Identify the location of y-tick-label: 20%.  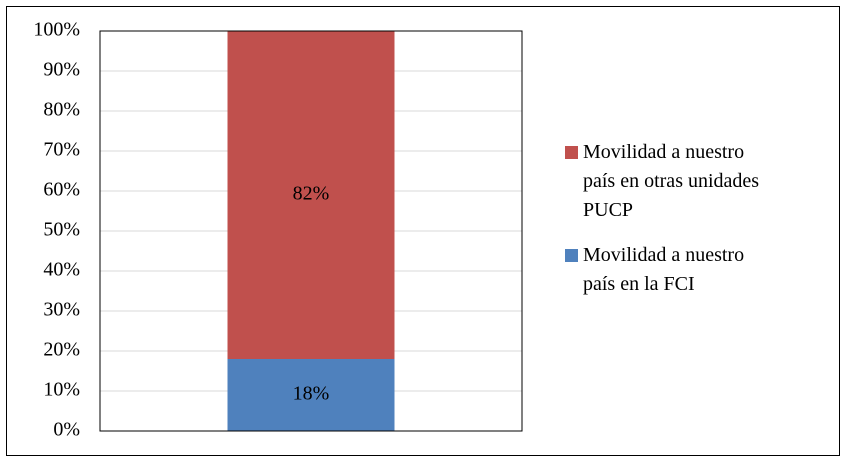
(61, 350).